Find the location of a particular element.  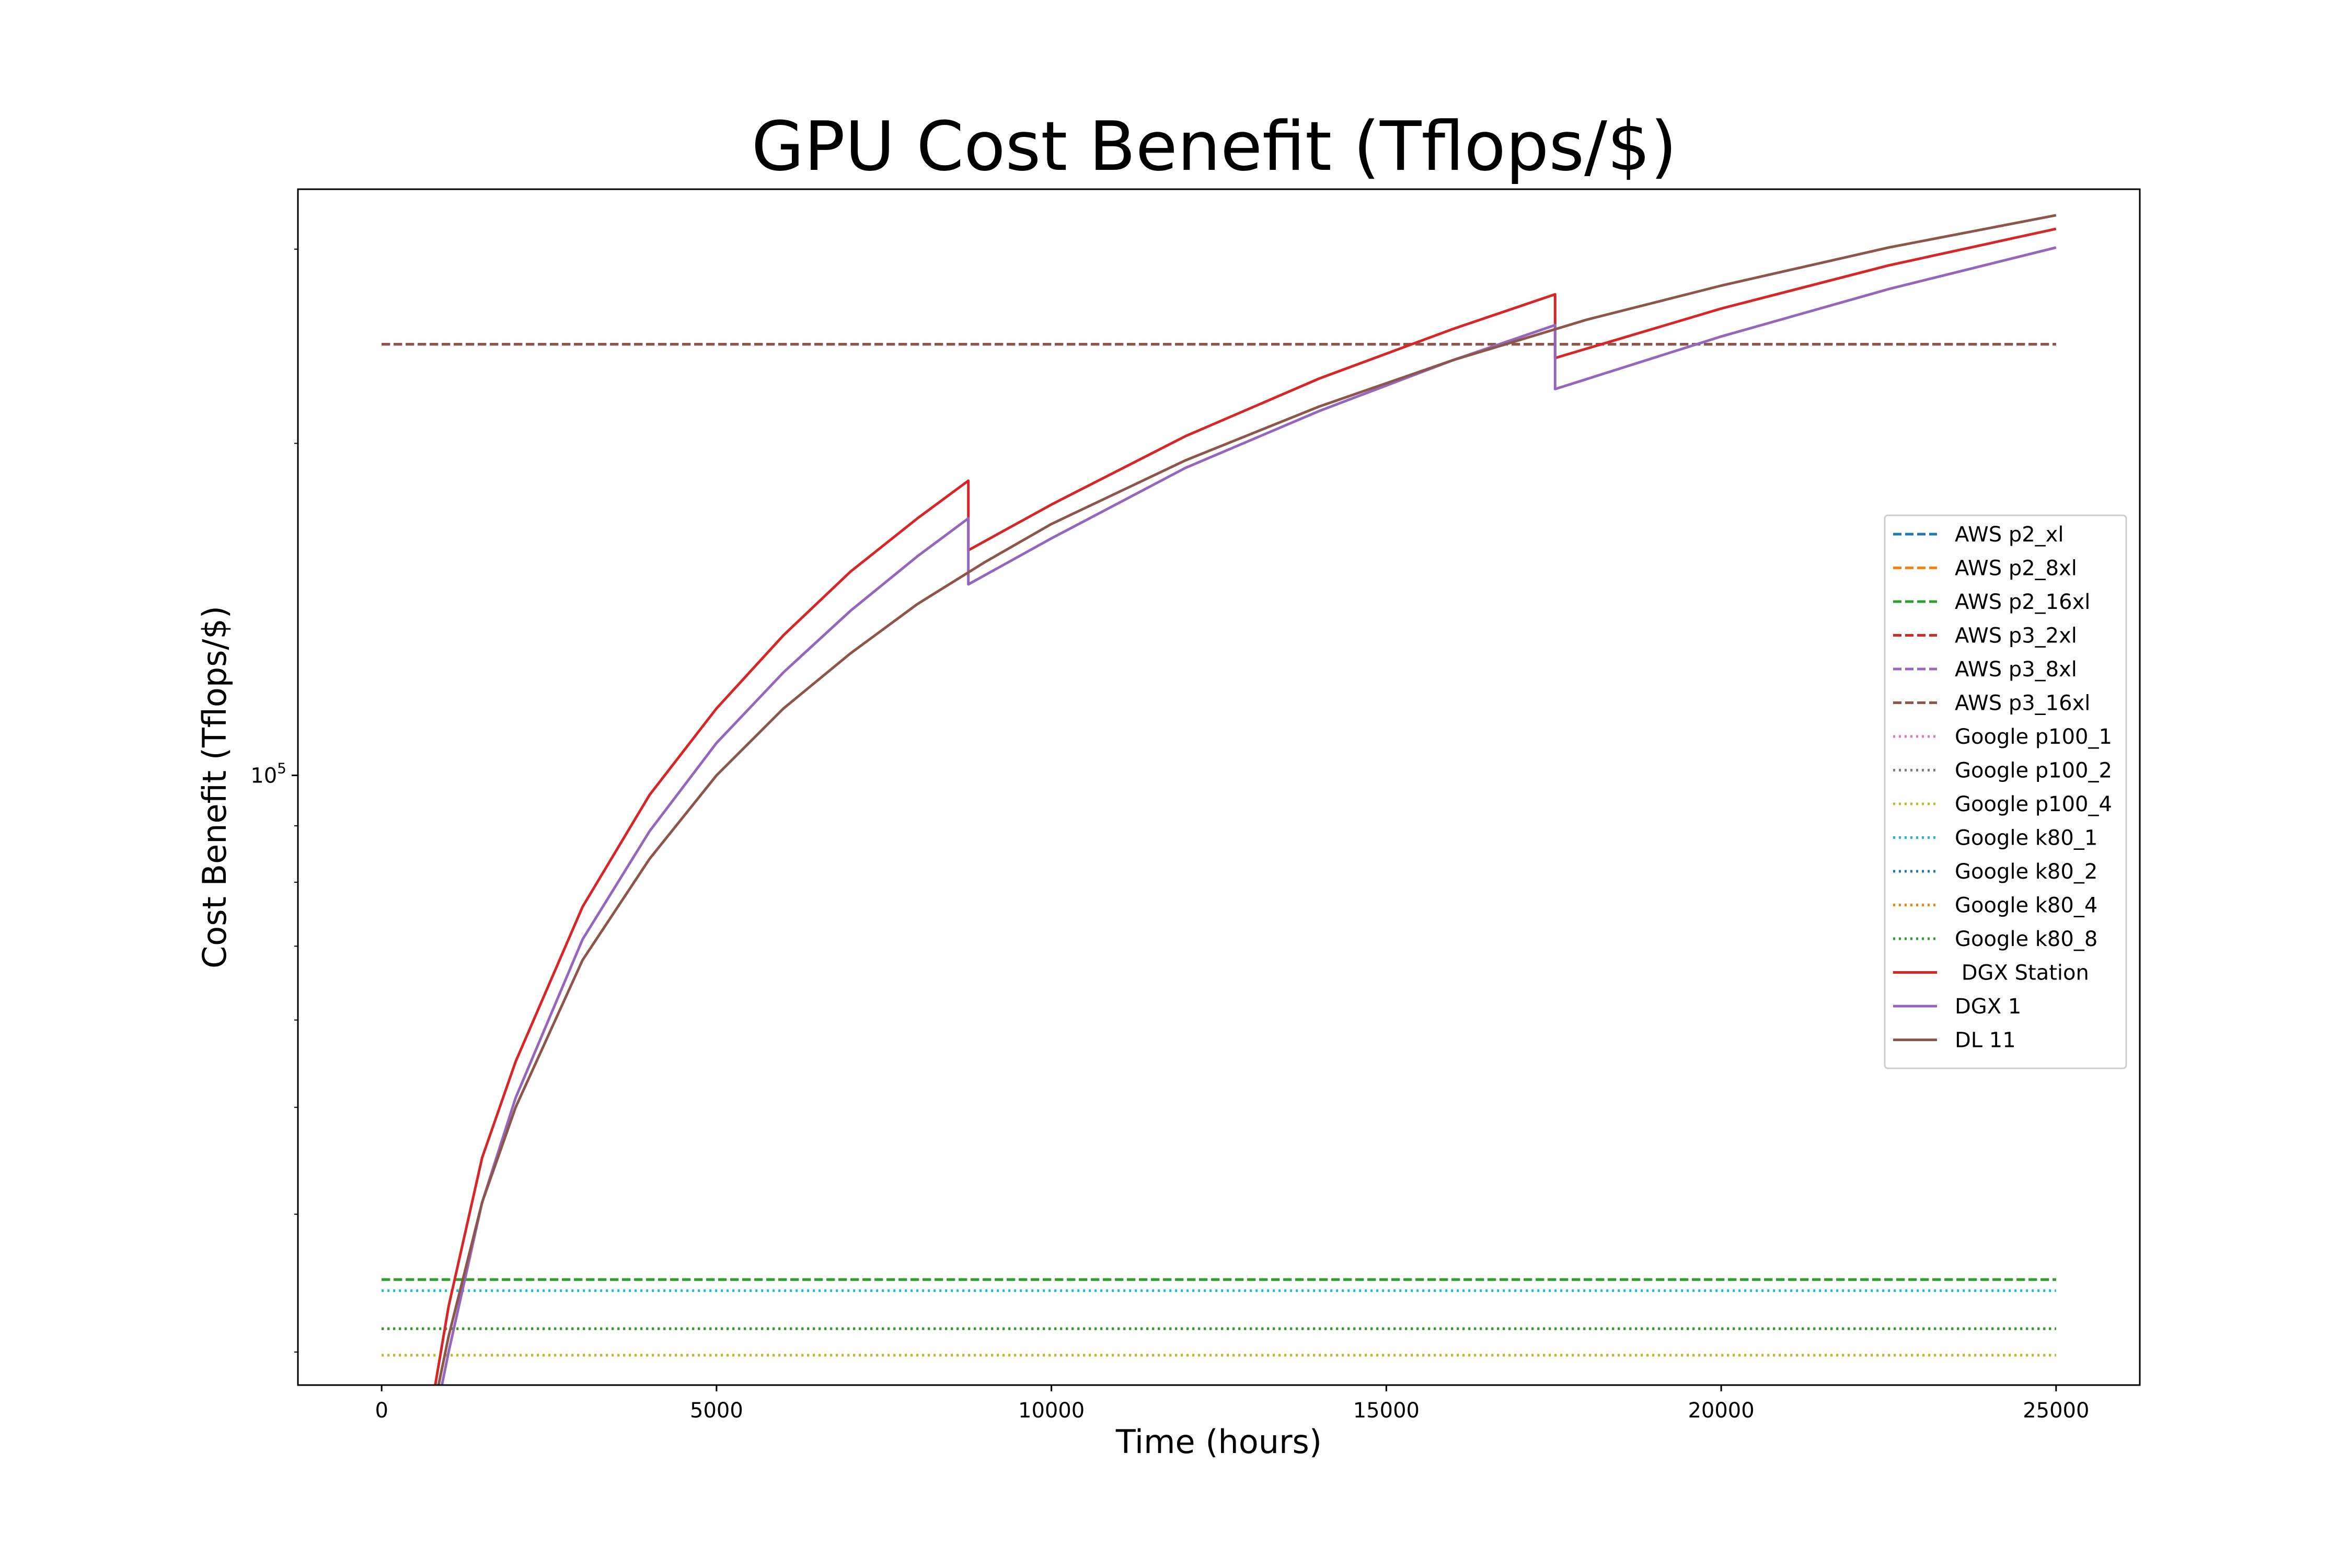

legend-label-dgx-station: DGX Station is located at coordinates (2022, 973).